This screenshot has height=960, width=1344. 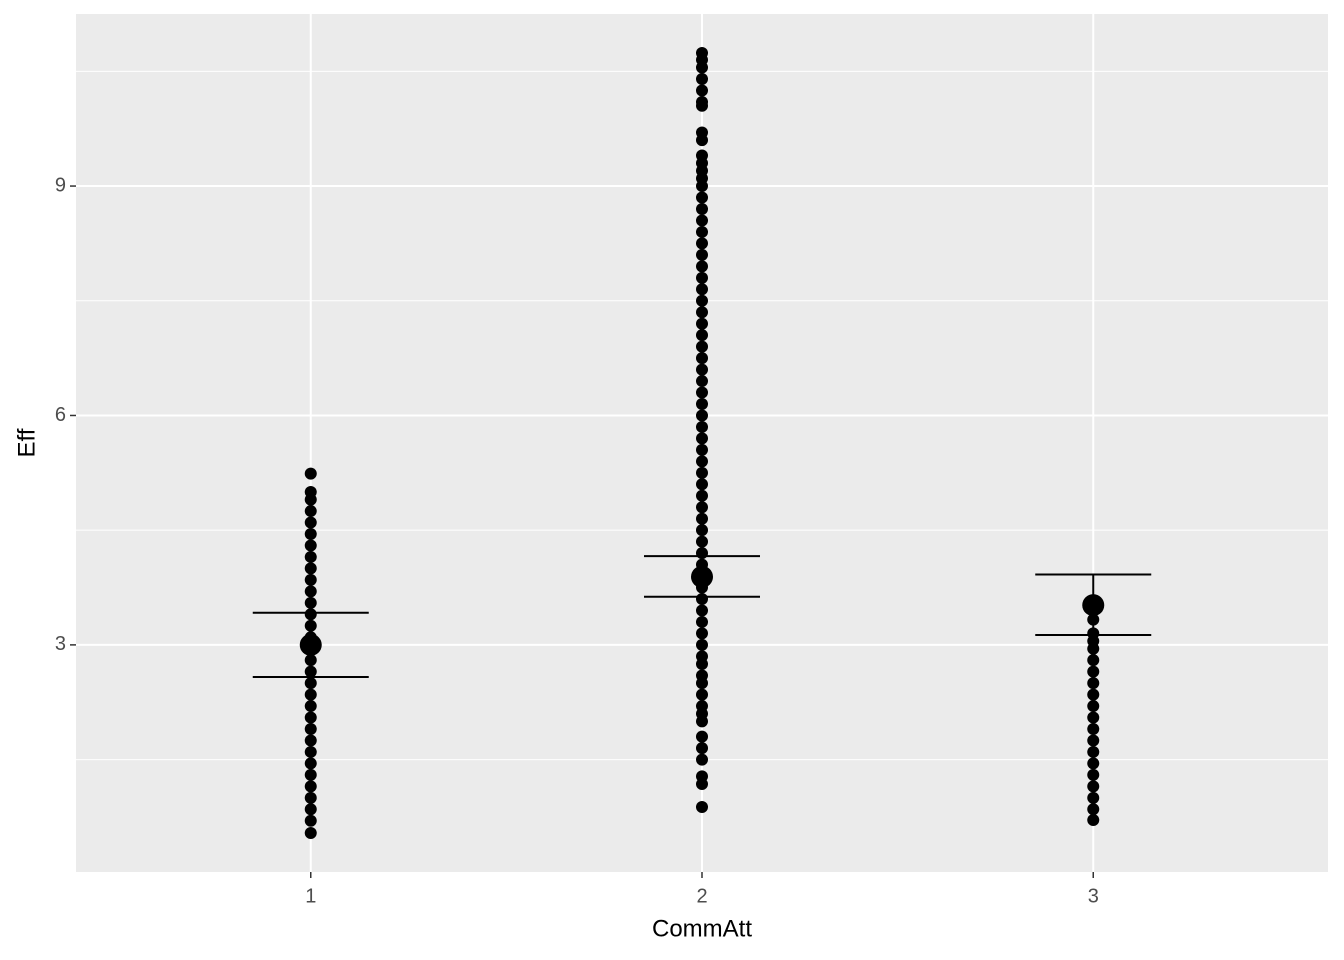 What do you see at coordinates (26, 442) in the screenshot?
I see `y-axis-title: Eff` at bounding box center [26, 442].